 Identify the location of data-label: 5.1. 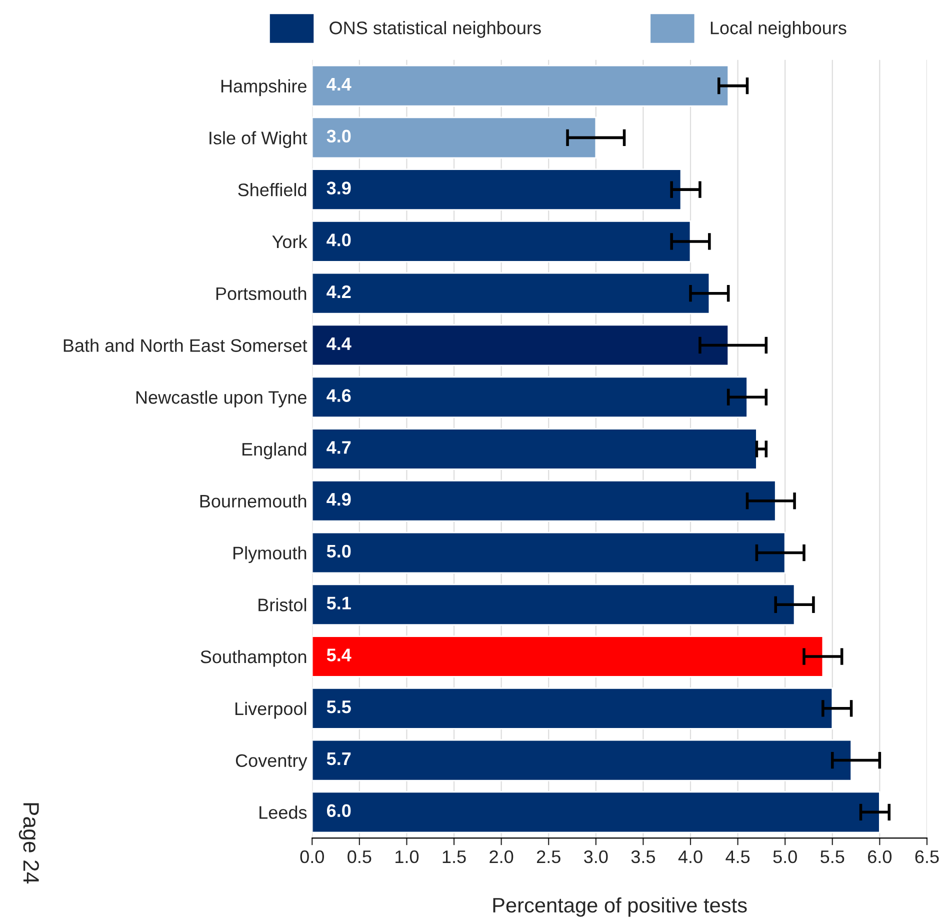
(338, 603).